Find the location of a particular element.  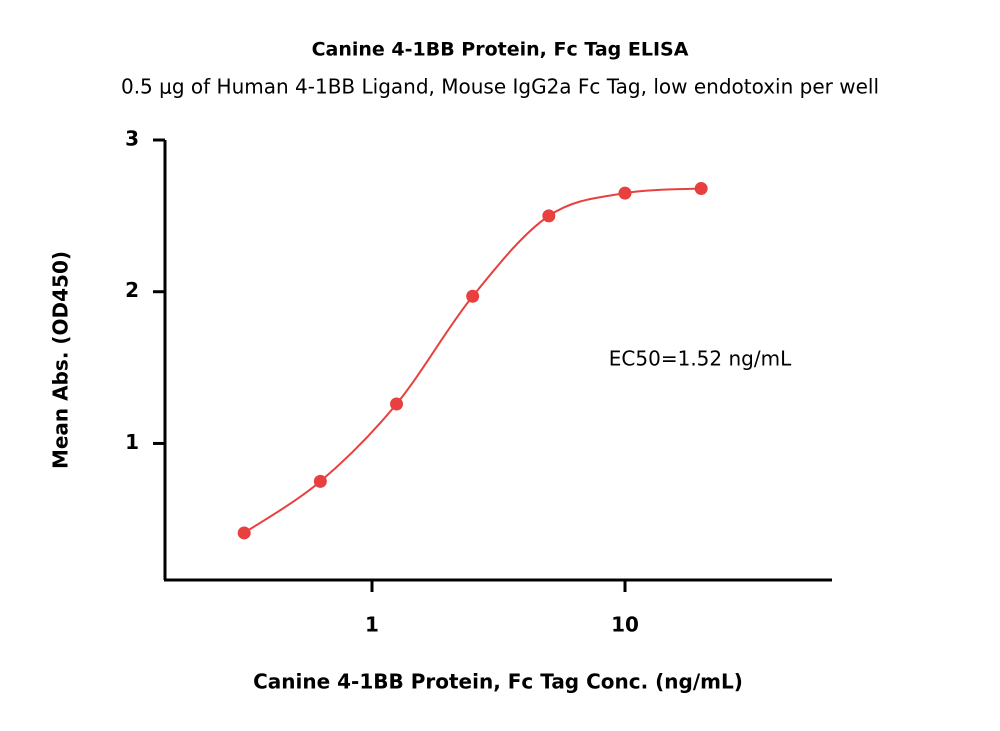

annotation: EC50=1.52 ng/mL is located at coordinates (700, 359).